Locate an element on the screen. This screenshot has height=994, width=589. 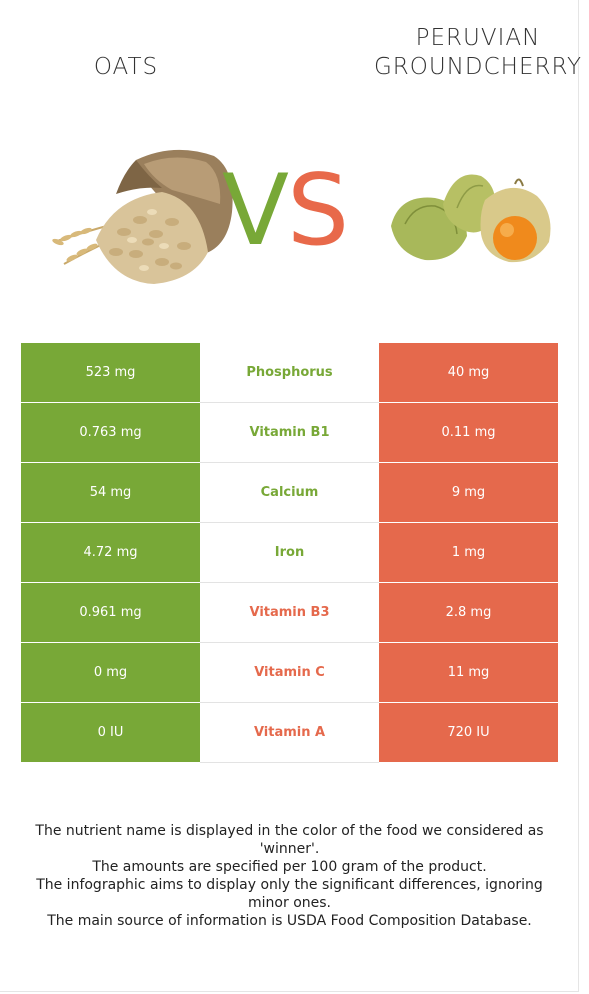
oats-value-cell: 54 mg is located at coordinates (110, 492).